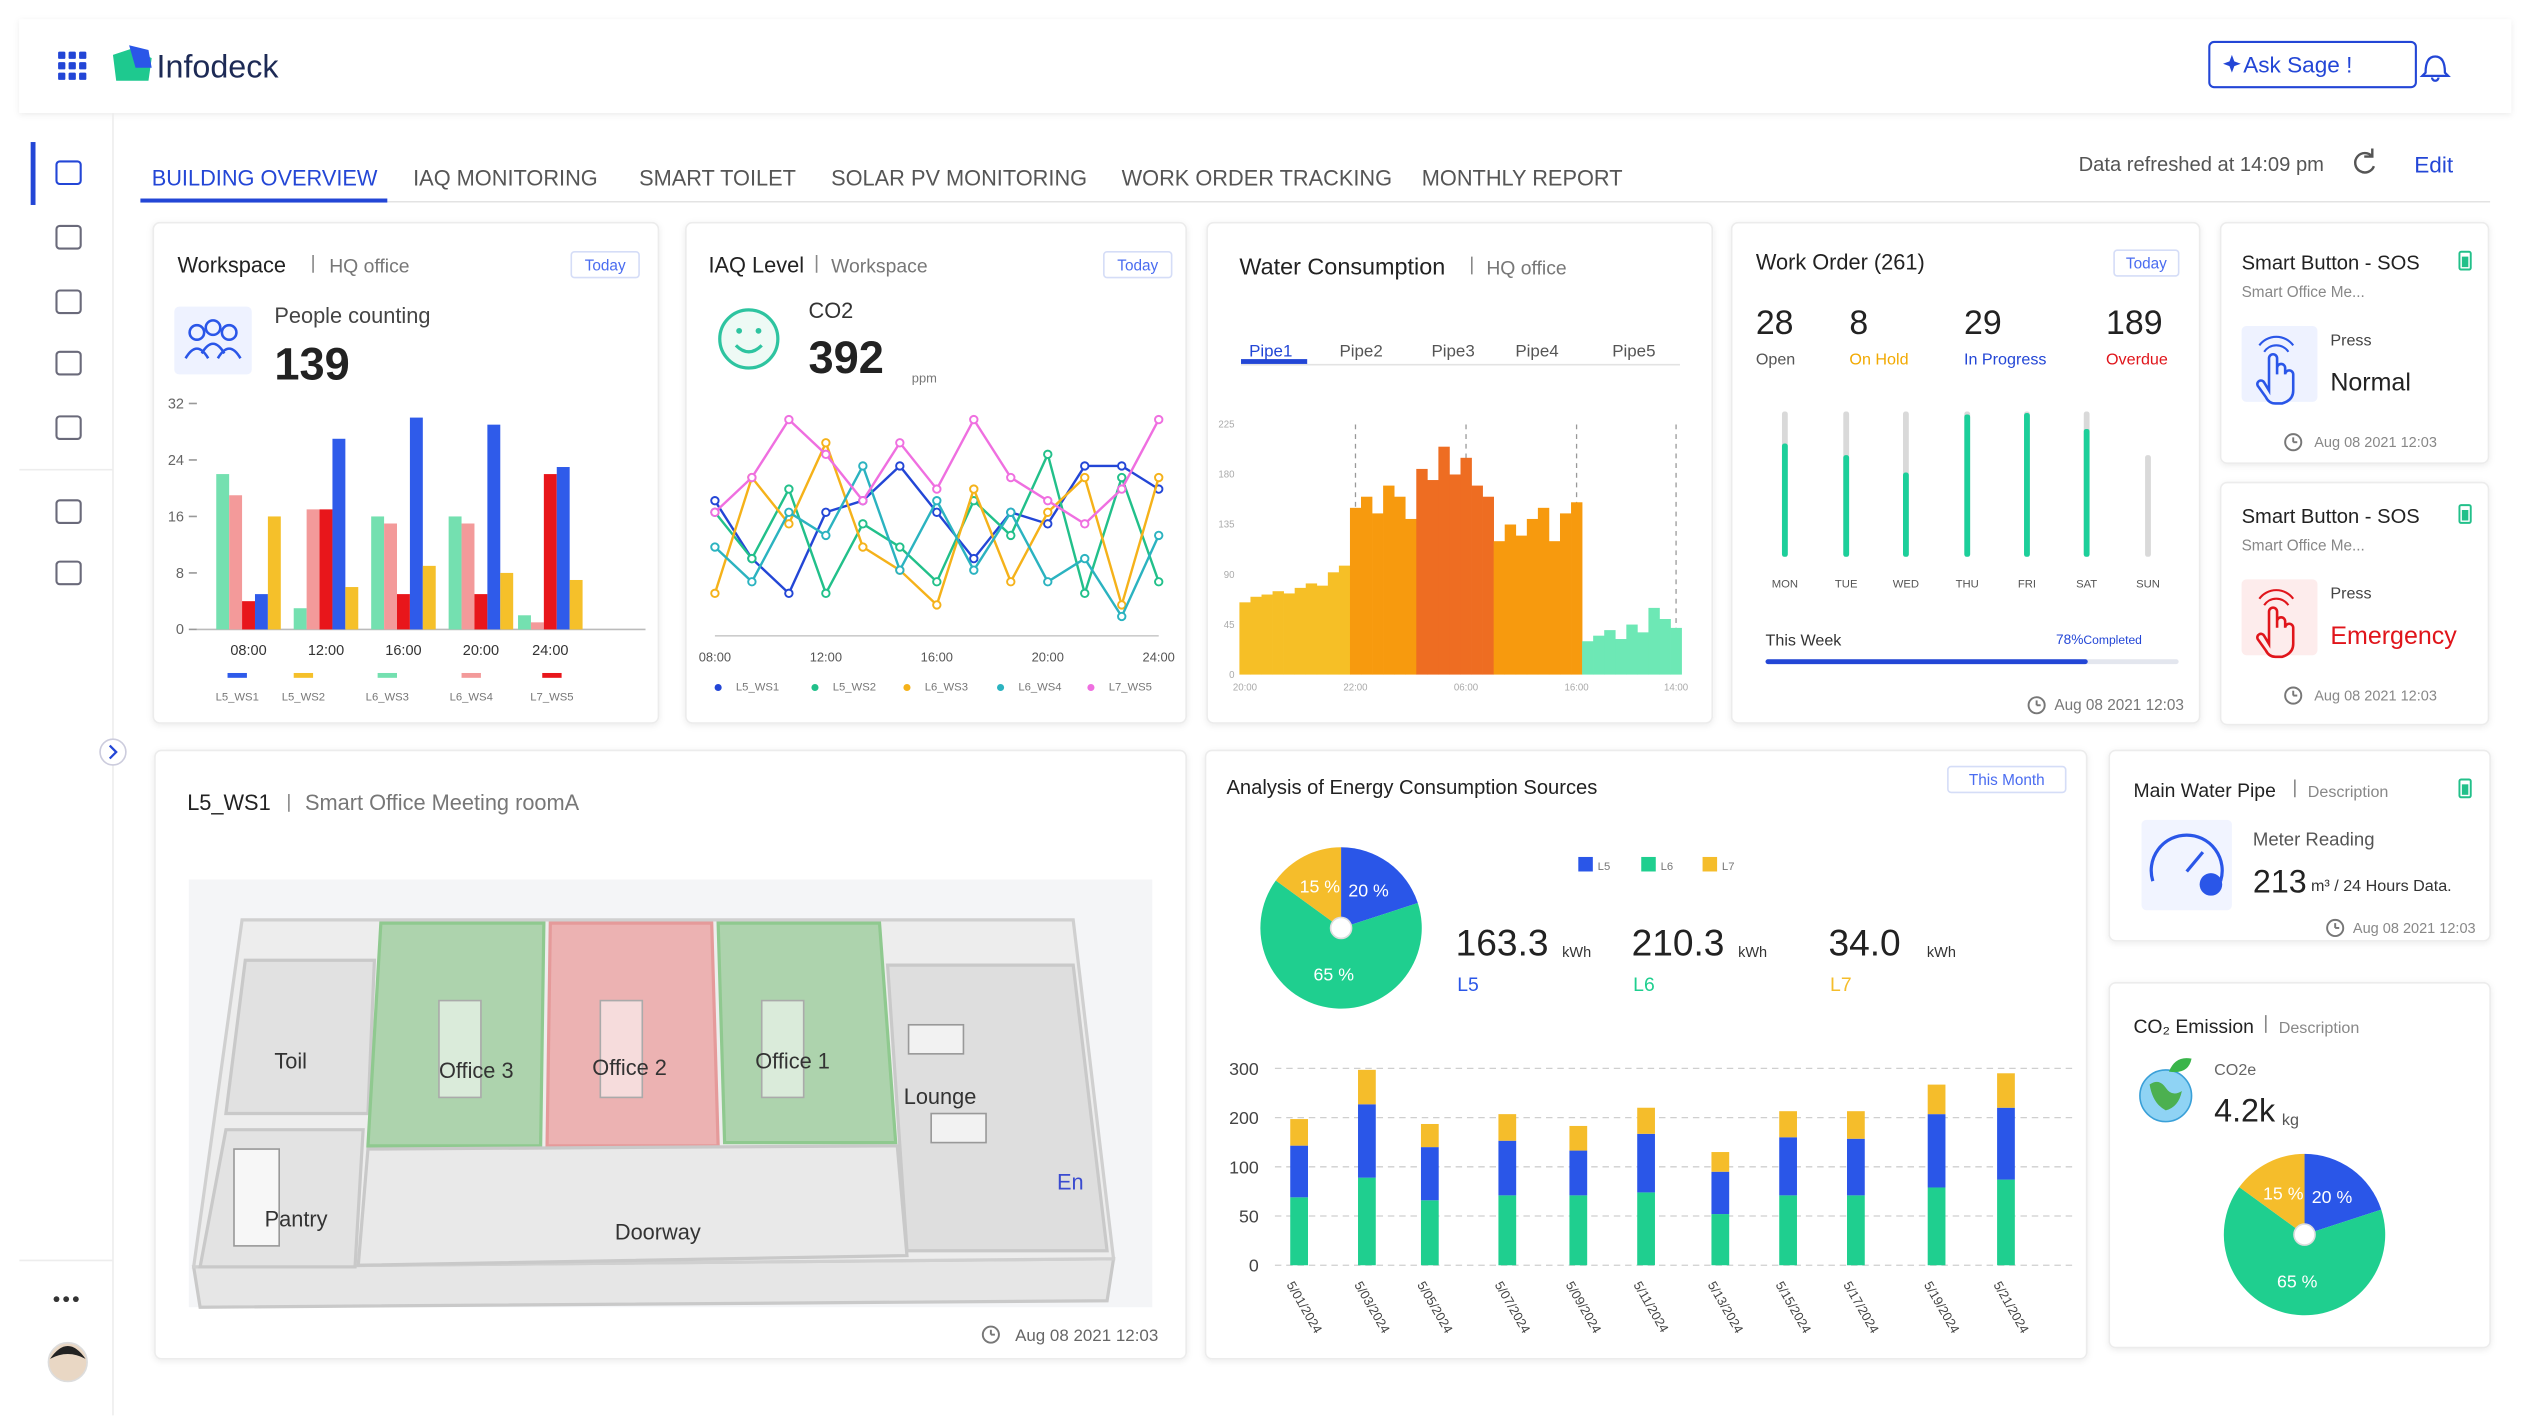 This screenshot has height=1416, width=2524. Describe the element at coordinates (476, 1070) in the screenshot. I see `room-label: Office 3` at that location.